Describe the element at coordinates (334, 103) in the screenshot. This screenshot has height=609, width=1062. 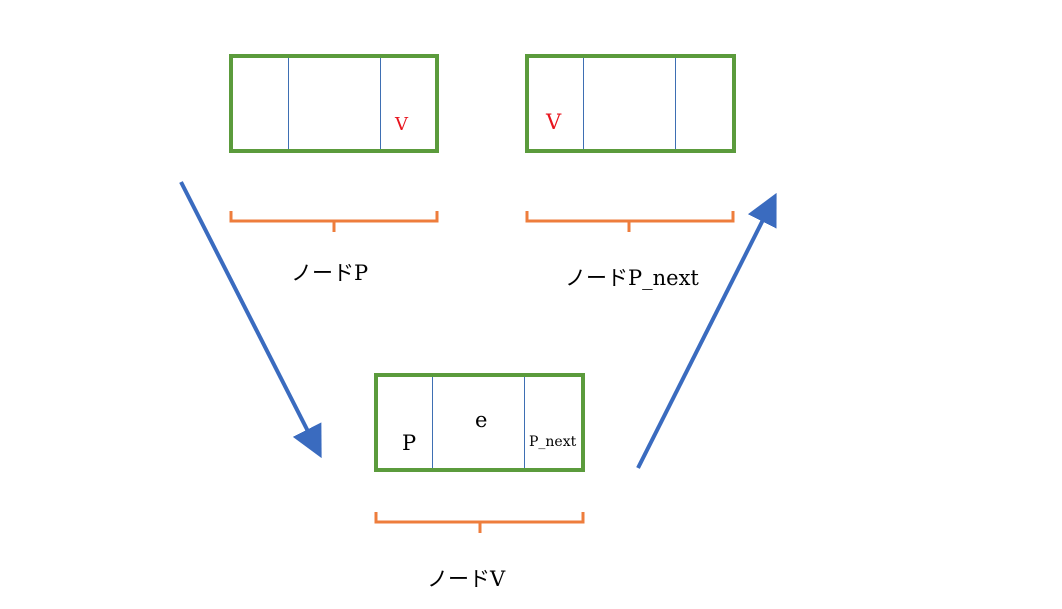
I see `node-p-box: V` at that location.